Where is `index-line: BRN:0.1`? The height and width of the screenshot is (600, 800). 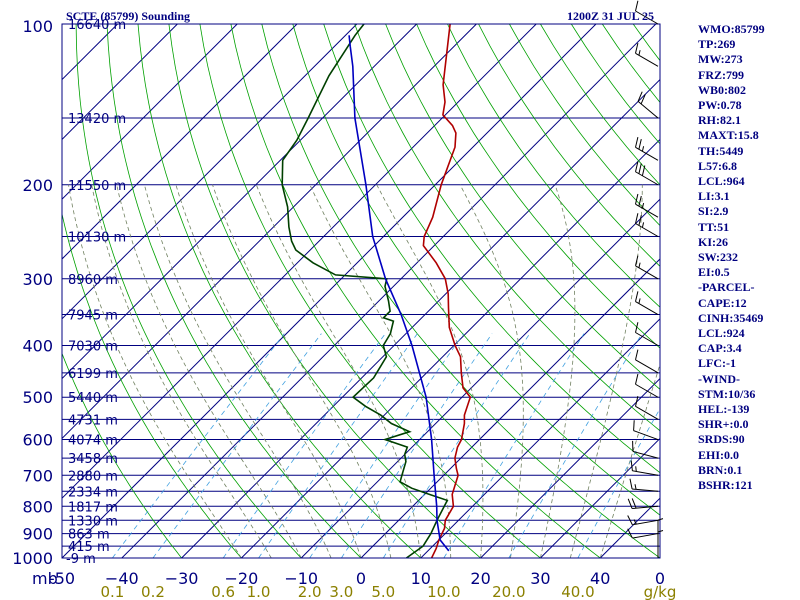 index-line: BRN:0.1 is located at coordinates (720, 469).